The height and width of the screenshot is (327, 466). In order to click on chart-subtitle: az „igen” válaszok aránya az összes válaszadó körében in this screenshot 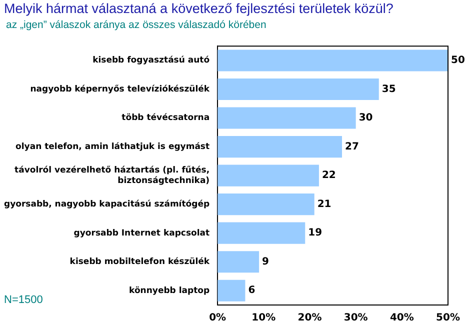, I will do `click(136, 25)`.